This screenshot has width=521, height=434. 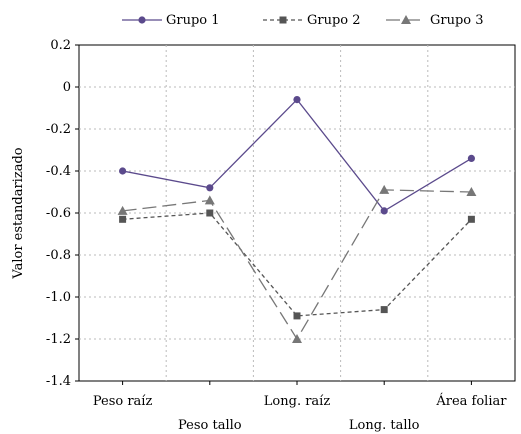 I want to click on y-tick-label: -1.4, so click(x=58, y=381).